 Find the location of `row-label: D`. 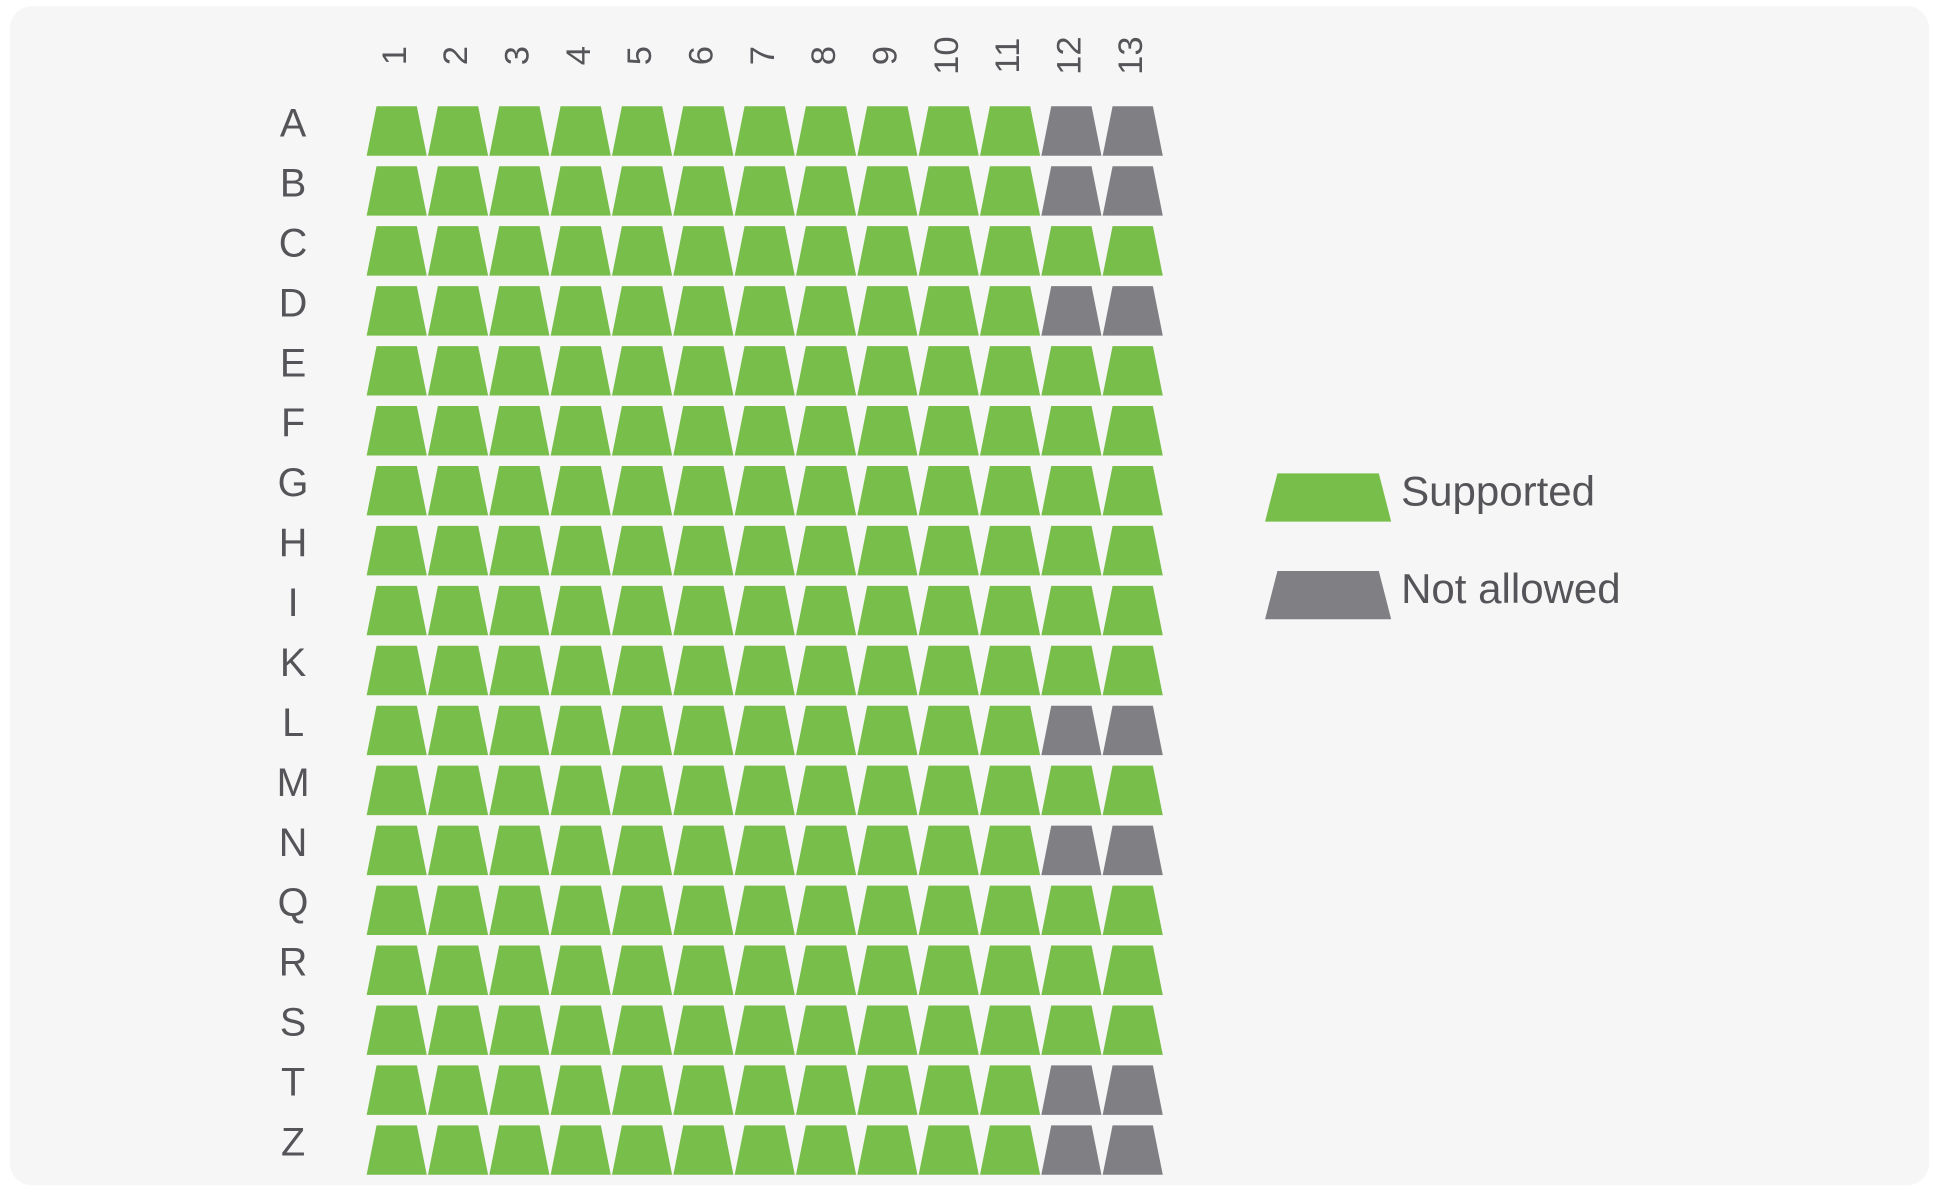

row-label: D is located at coordinates (293, 303).